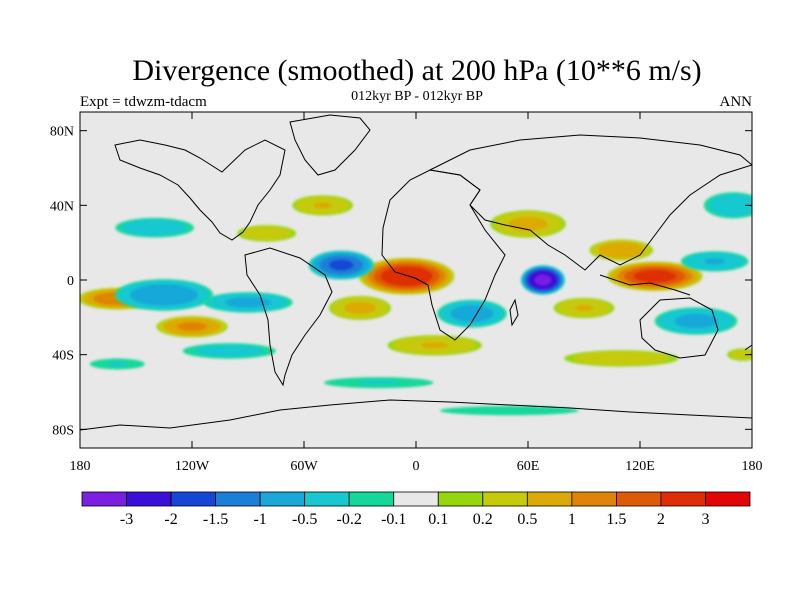  What do you see at coordinates (645, 285) in the screenshot?
I see `indonesia-coast` at bounding box center [645, 285].